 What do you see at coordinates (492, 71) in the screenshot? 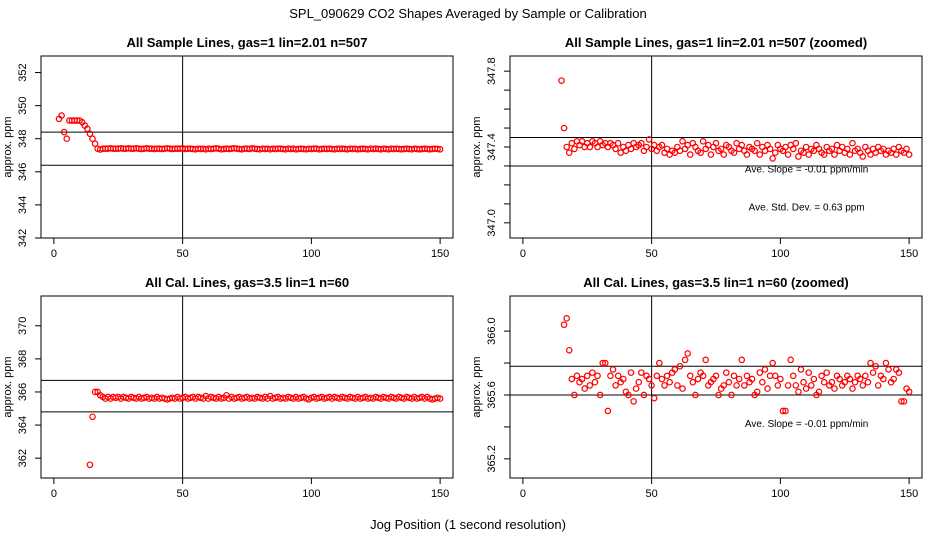
I see `y-tick-label: 347.8` at bounding box center [492, 71].